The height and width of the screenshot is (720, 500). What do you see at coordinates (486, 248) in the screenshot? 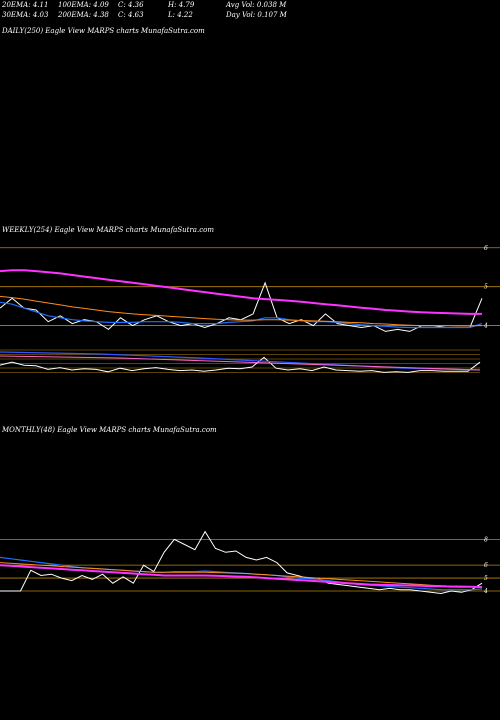
I see `weekly-y-tick-label: 6` at bounding box center [486, 248].